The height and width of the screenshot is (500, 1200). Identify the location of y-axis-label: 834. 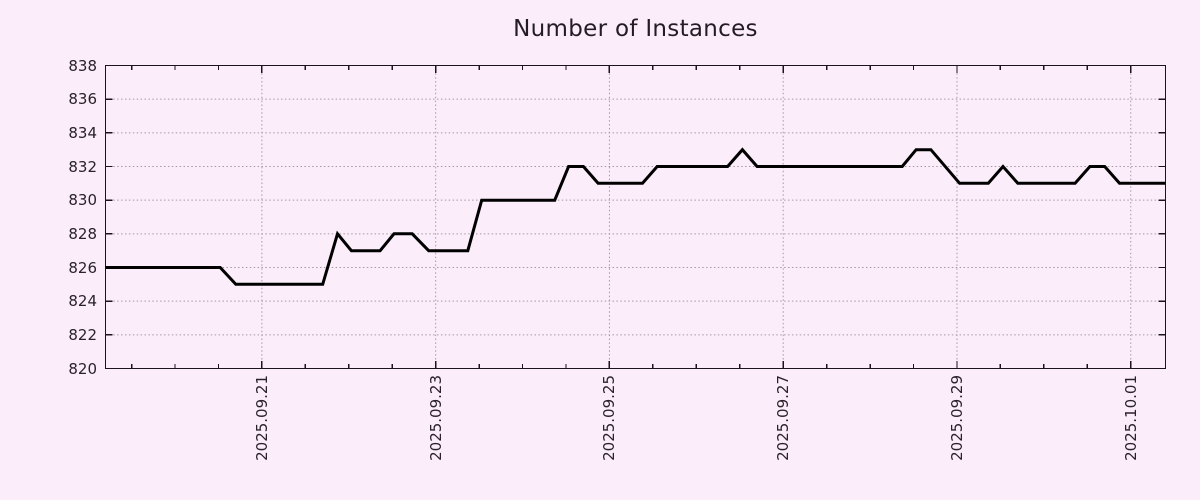
(82, 132).